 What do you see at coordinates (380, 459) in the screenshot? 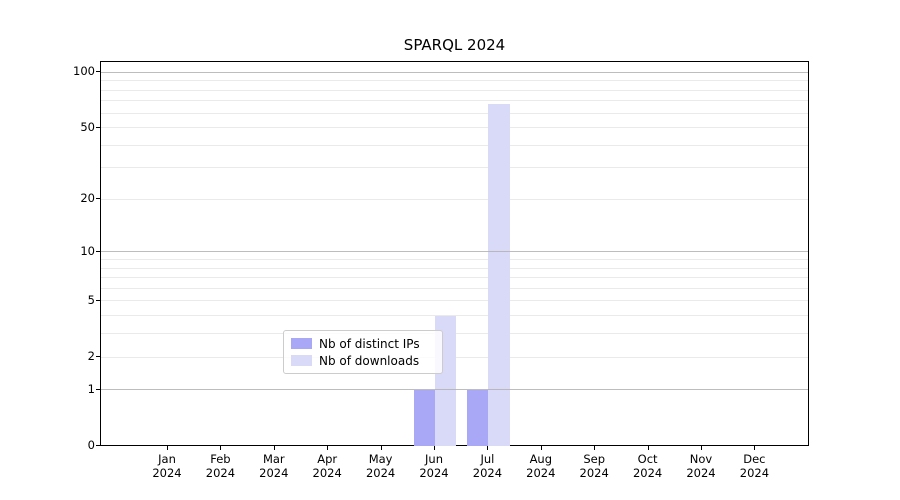
I see `x-tick-month: May` at bounding box center [380, 459].